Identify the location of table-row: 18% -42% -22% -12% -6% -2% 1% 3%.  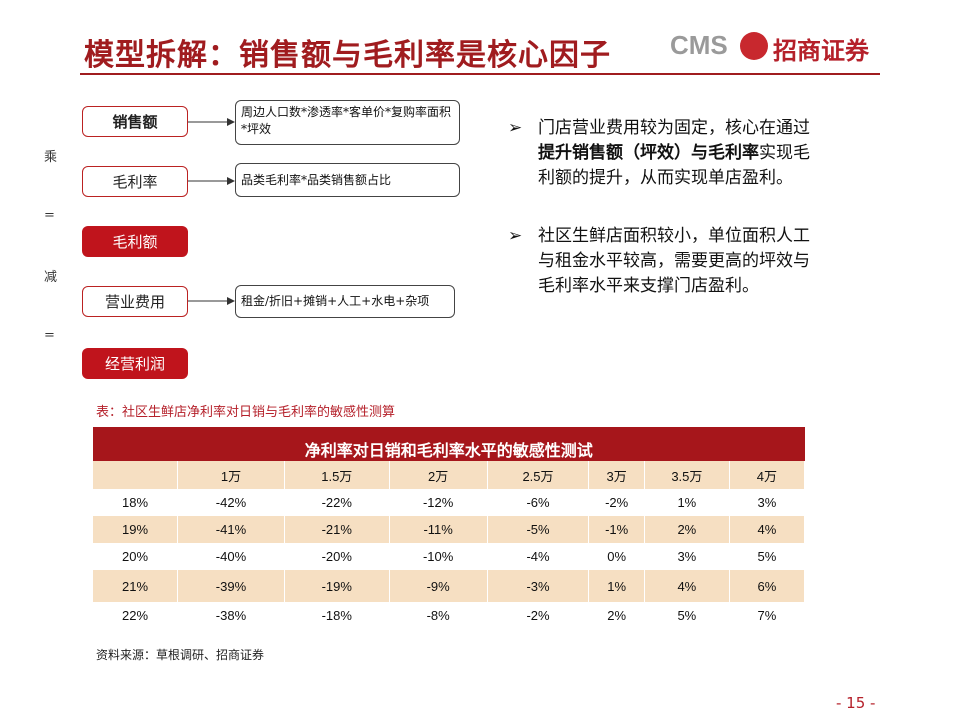
(449, 502).